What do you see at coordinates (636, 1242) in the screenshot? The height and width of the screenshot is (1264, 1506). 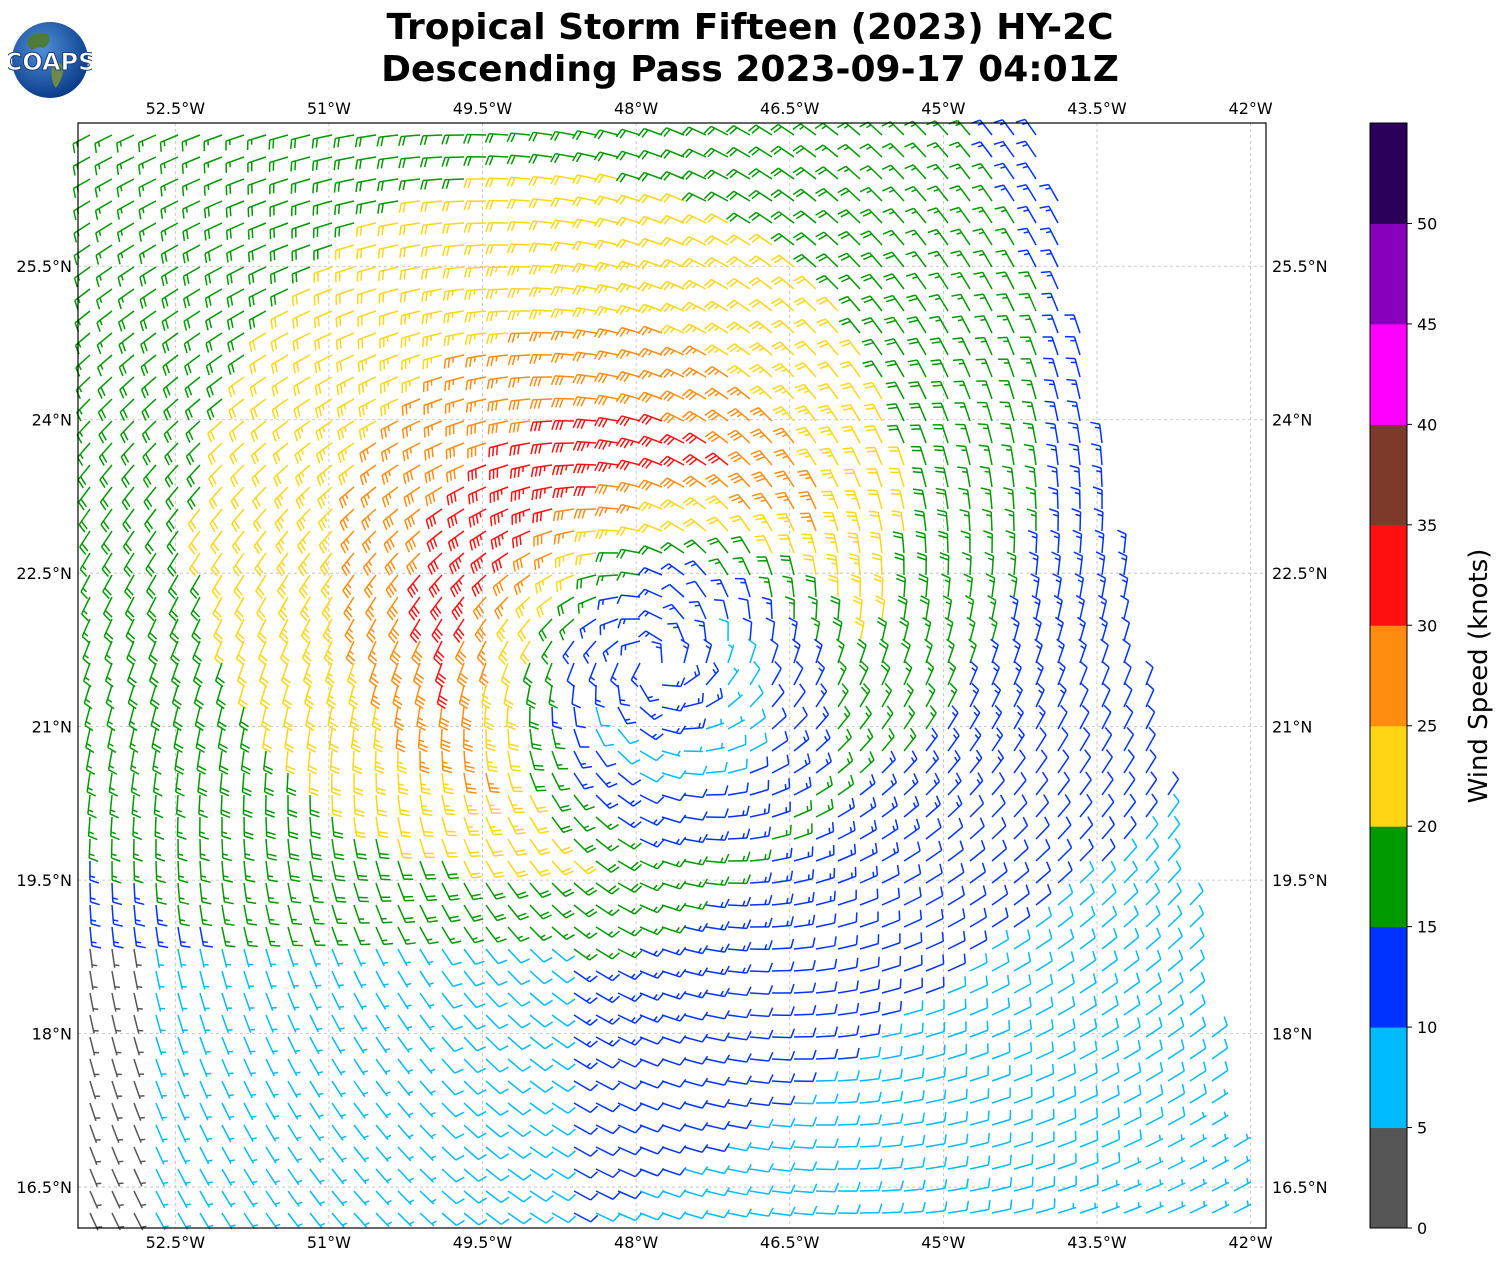 I see `lon-tick-label-bottom: 48°W` at bounding box center [636, 1242].